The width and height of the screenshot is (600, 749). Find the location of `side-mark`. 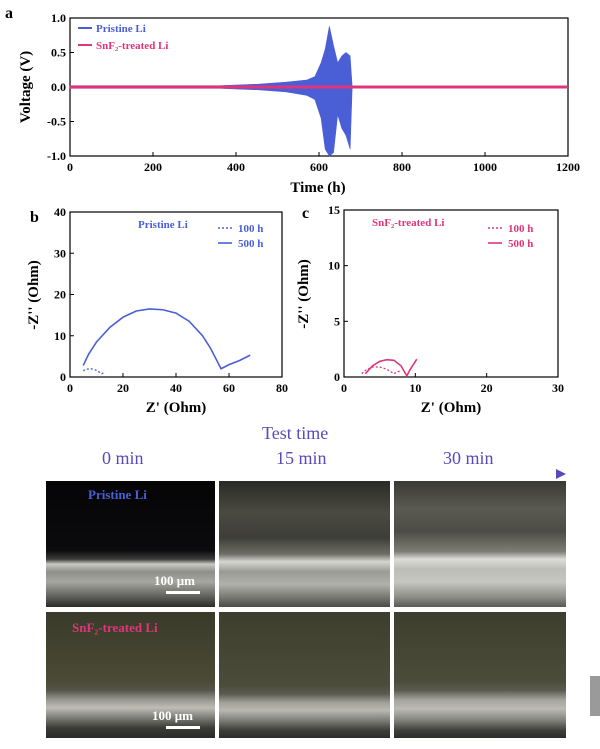

side-mark is located at coordinates (595, 696).